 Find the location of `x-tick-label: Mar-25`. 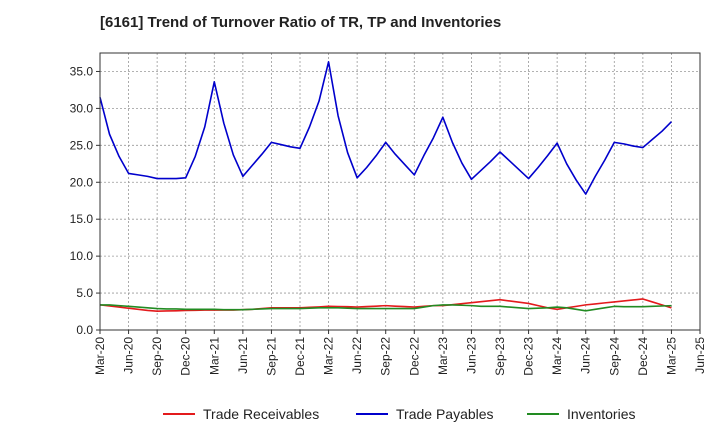

x-tick-label: Mar-25 is located at coordinates (671, 356).